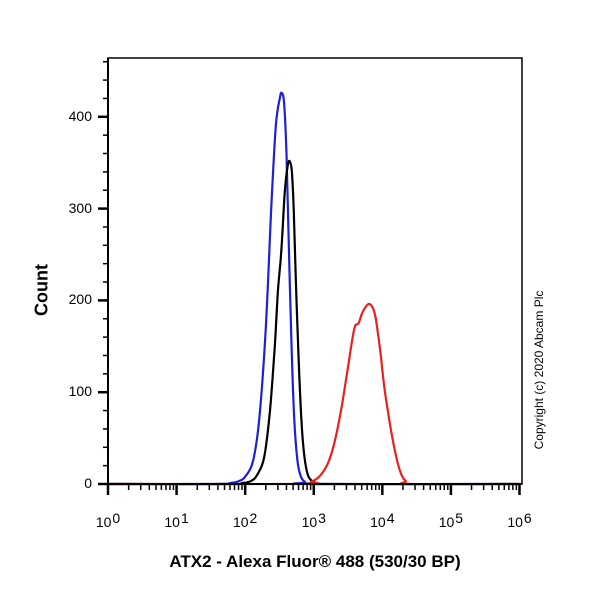 This screenshot has height=600, width=600. Describe the element at coordinates (80, 207) in the screenshot. I see `y-tick-label: 300` at that location.